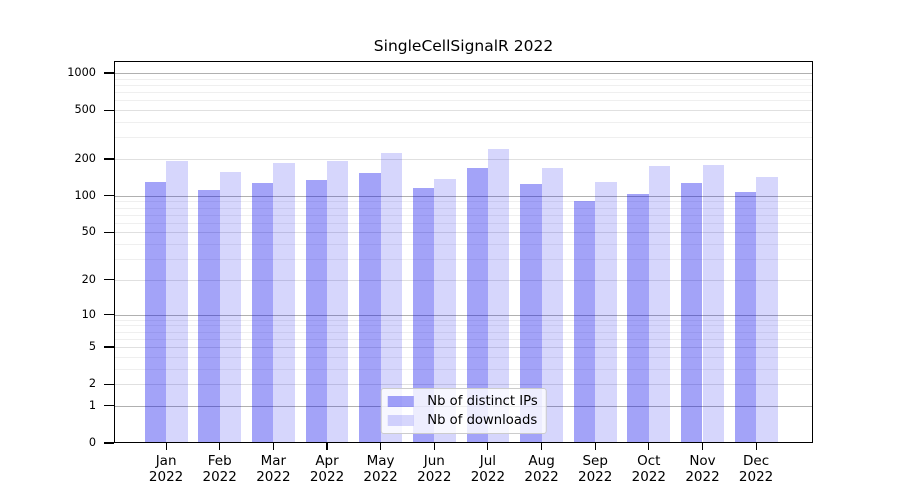 This screenshot has width=900, height=500. What do you see at coordinates (488, 461) in the screenshot?
I see `x-tick-month: Jul` at bounding box center [488, 461].